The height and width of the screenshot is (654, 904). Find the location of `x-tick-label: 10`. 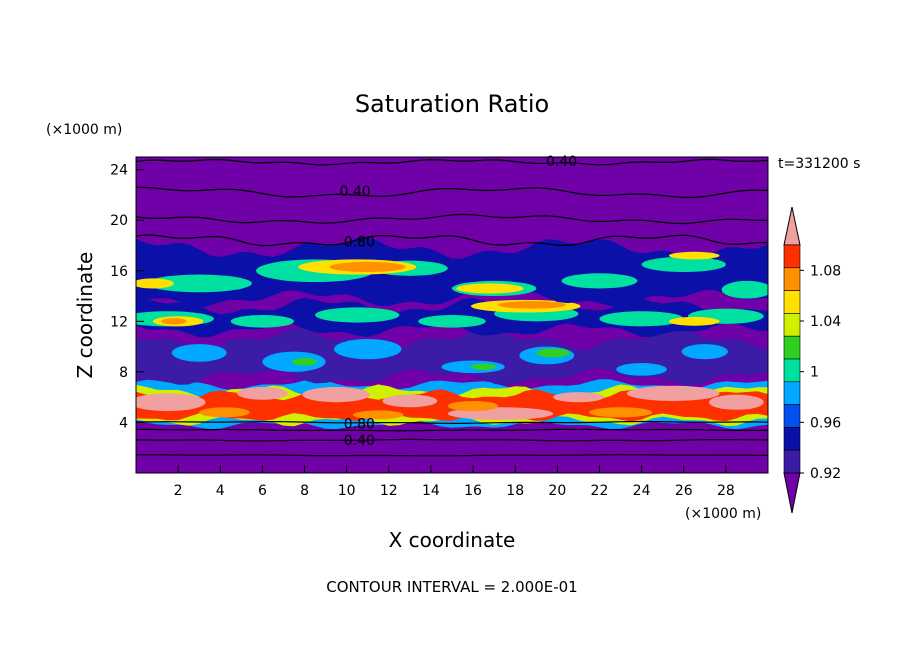

x-tick-label: 10 is located at coordinates (347, 491).